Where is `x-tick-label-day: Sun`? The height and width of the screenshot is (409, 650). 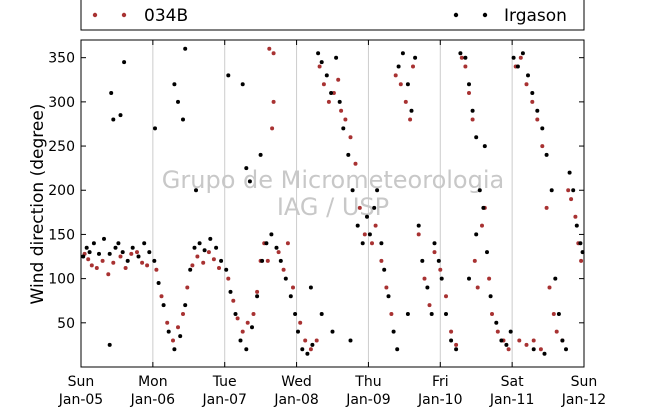
x-tick-label-day: Sun is located at coordinates (584, 382).